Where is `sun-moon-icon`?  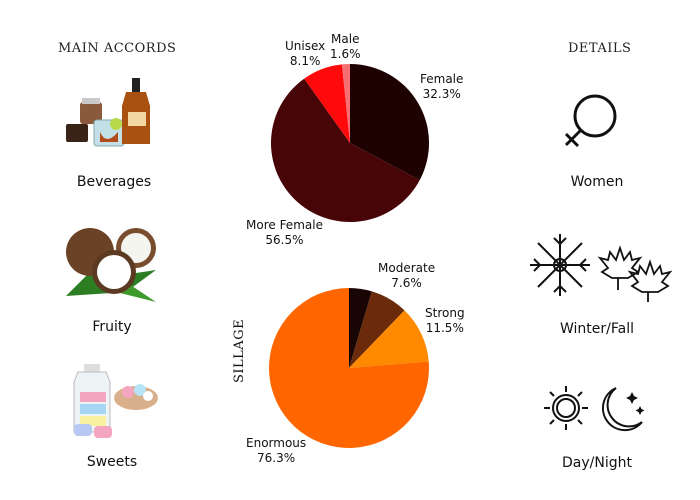
sun-moon-icon is located at coordinates (594, 409).